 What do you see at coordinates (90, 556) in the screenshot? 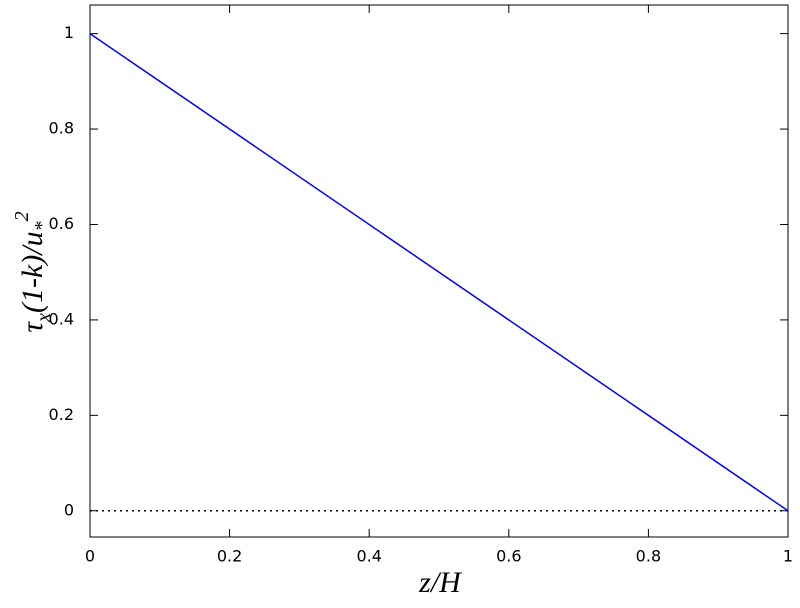
I see `x-tick-label: 0` at bounding box center [90, 556].